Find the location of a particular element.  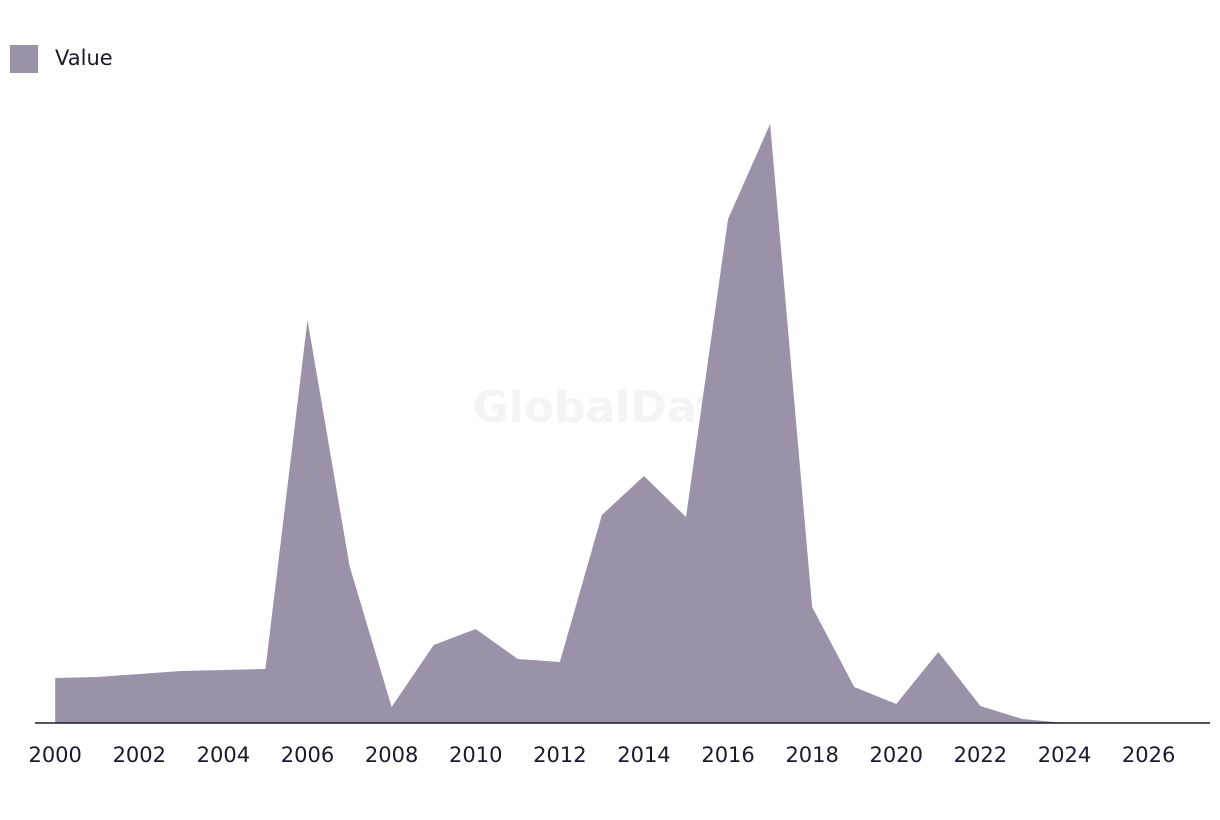

x-tick-label: 2012 is located at coordinates (559, 755).